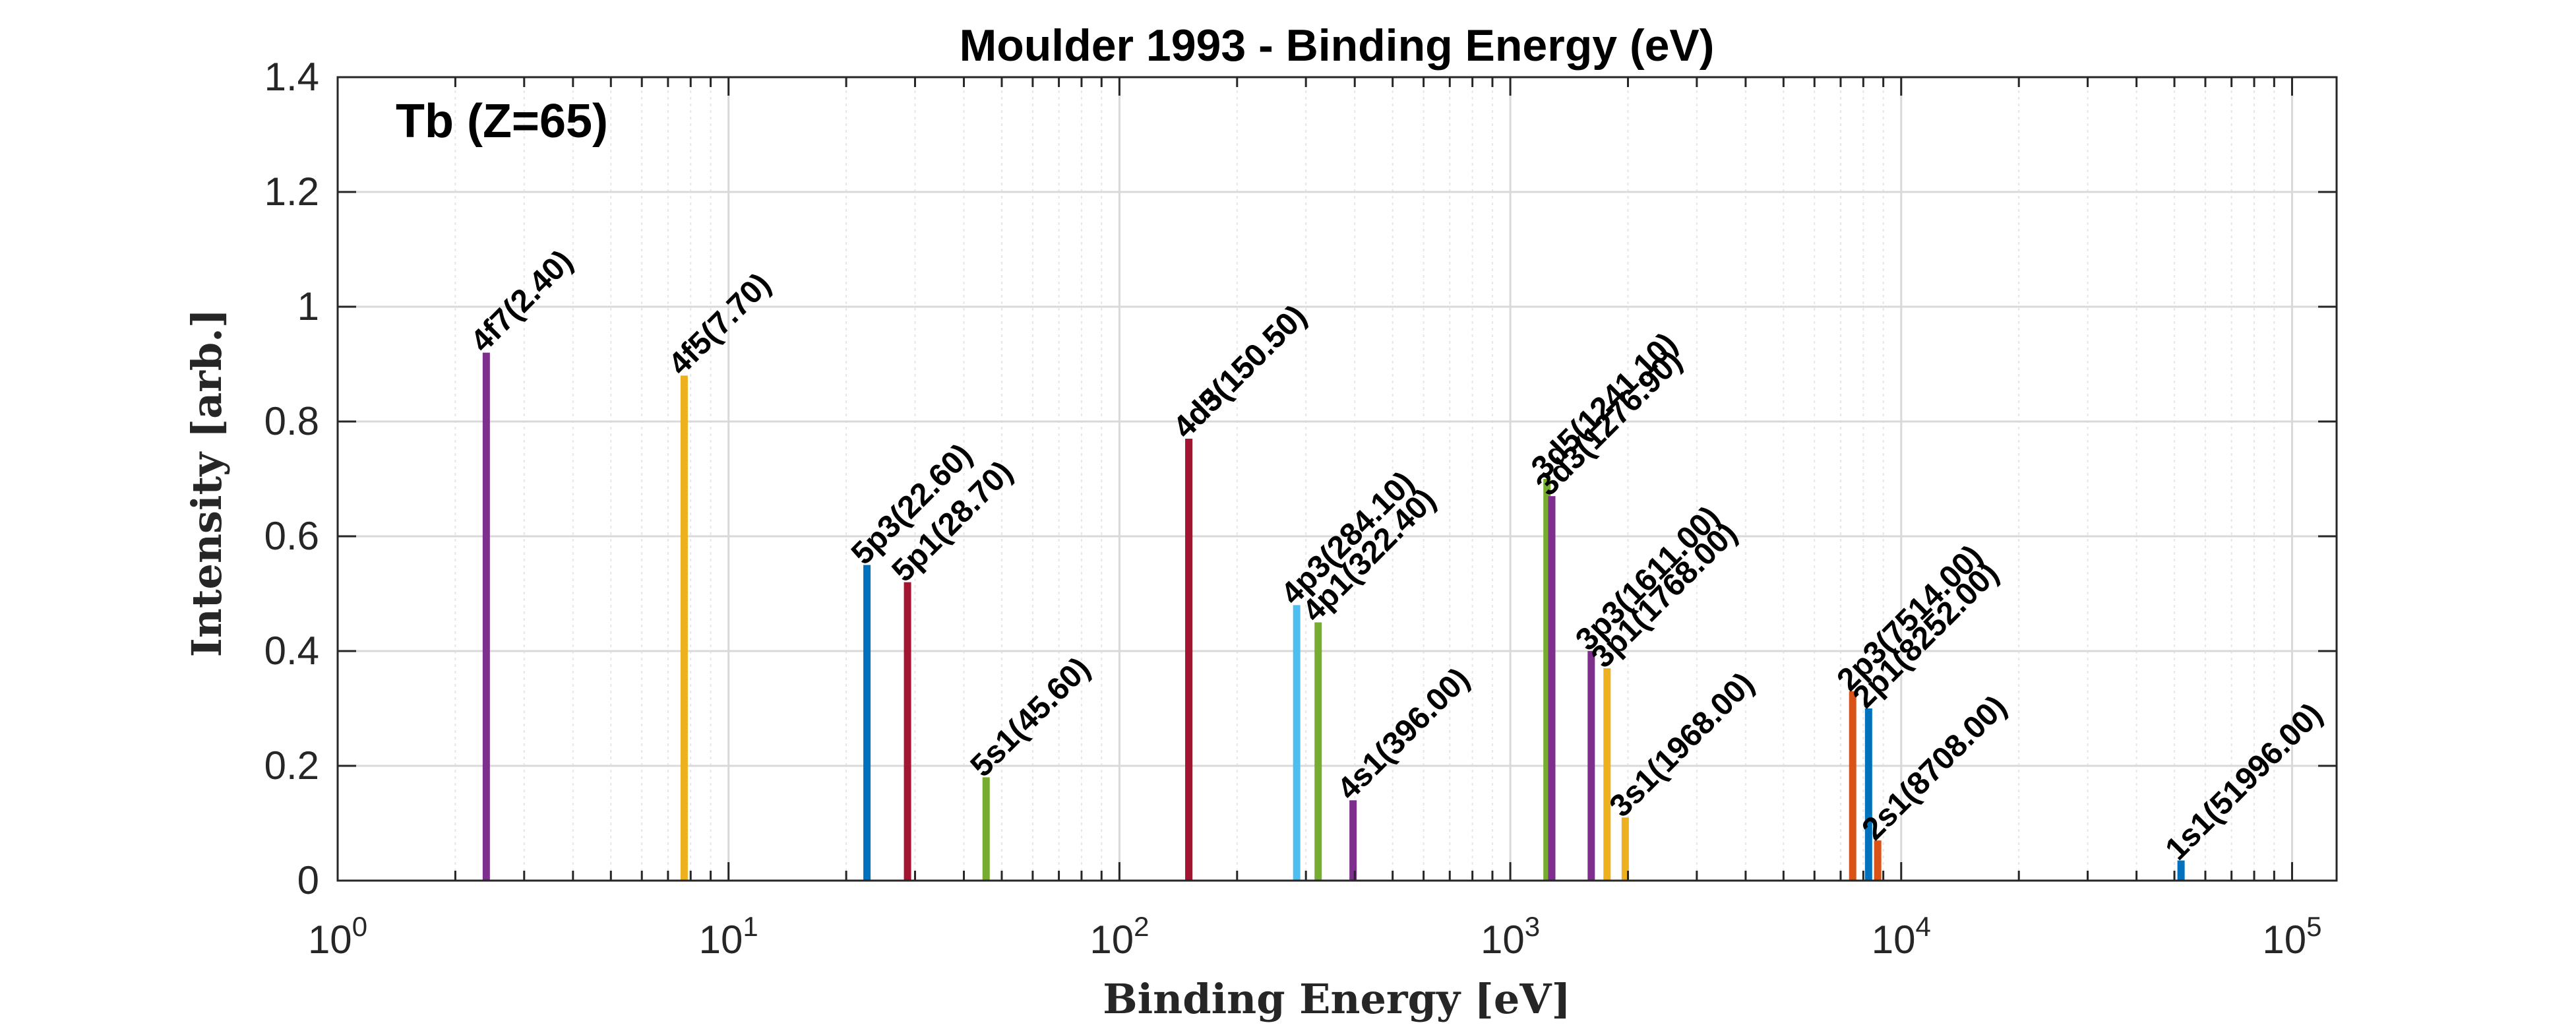  What do you see at coordinates (207, 483) in the screenshot?
I see `y-axis-label: Intensity [arb.]` at bounding box center [207, 483].